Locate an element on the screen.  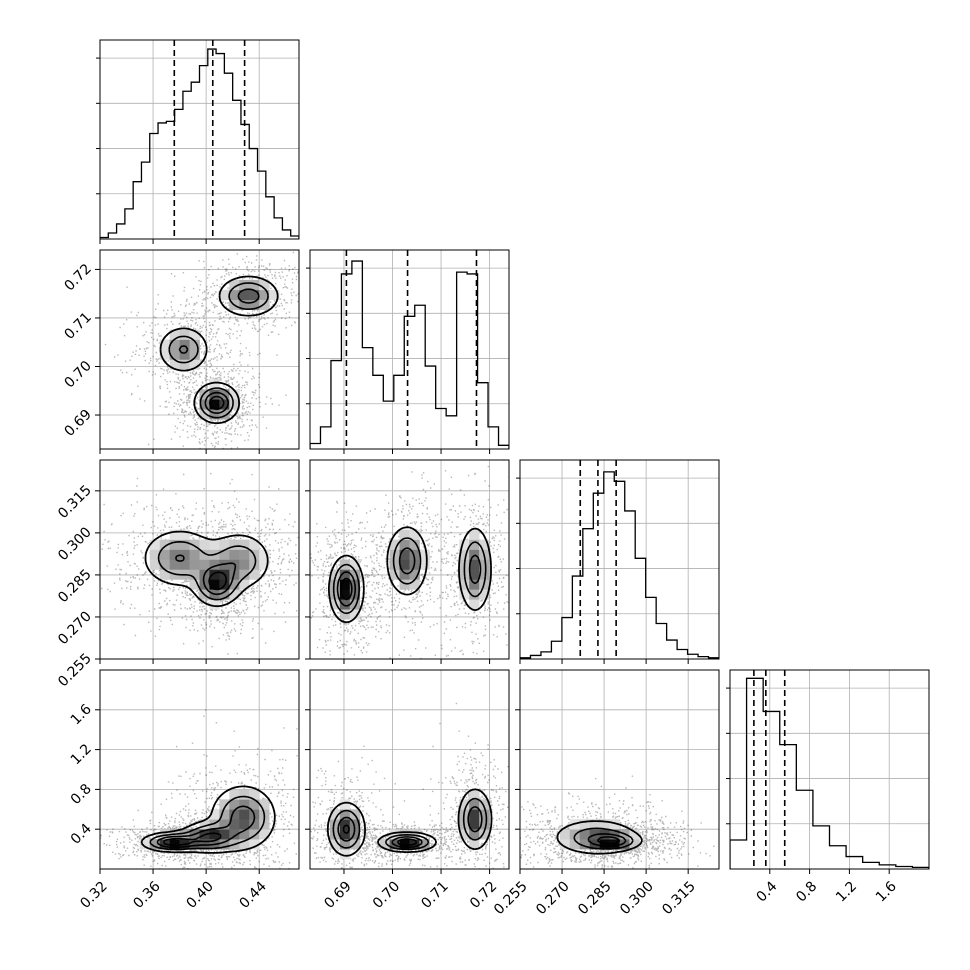
x-tick-label: 0.300 is located at coordinates (637, 898).